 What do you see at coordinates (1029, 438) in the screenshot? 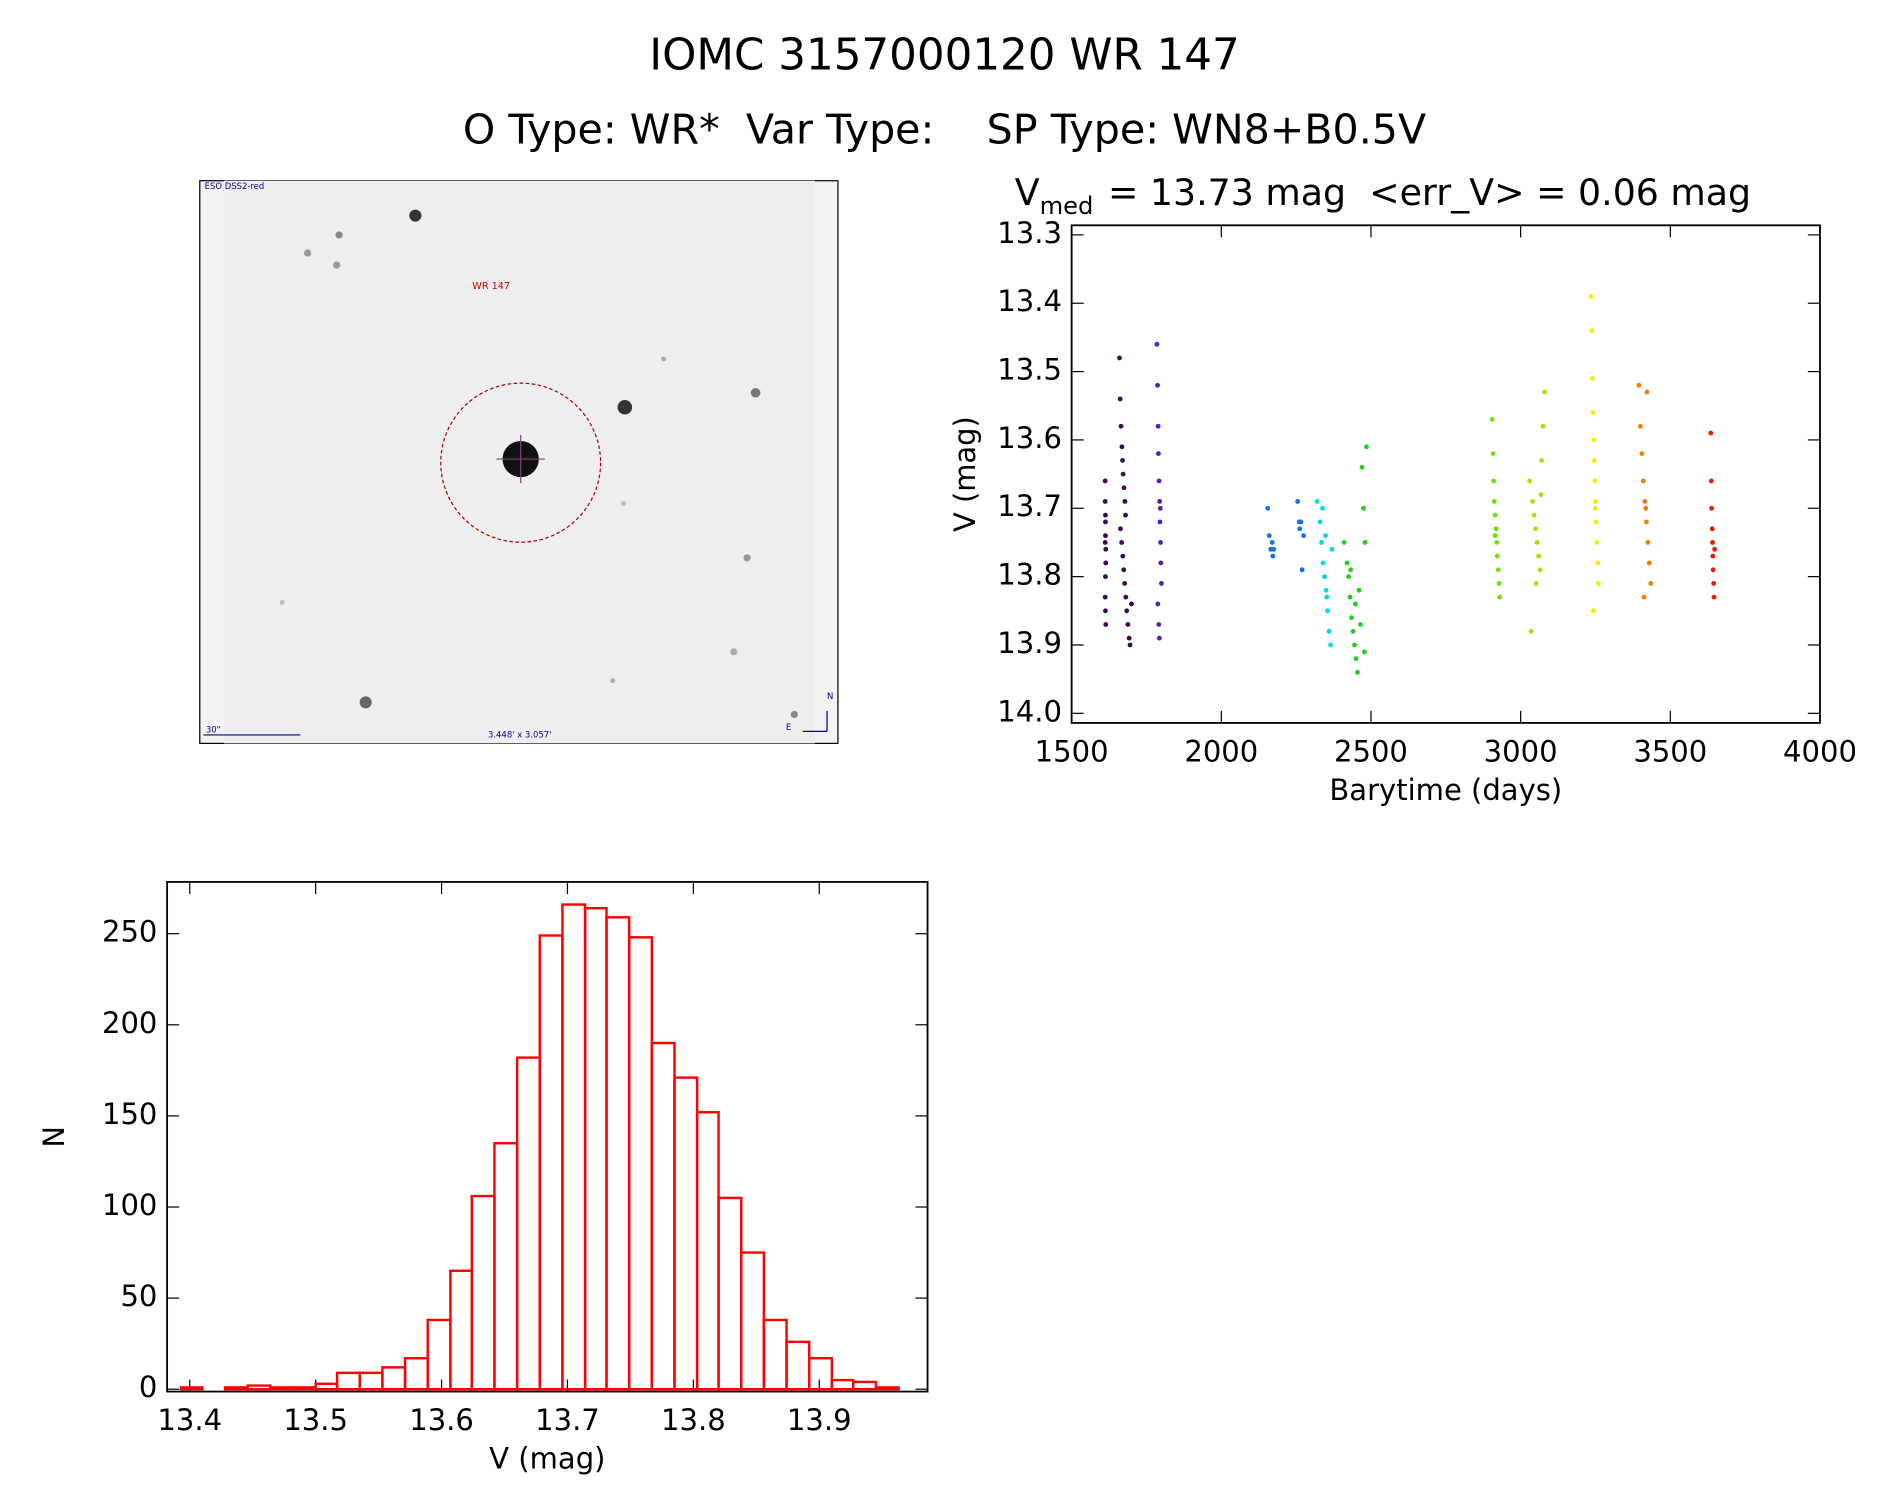
I see `y-tick-label: 13.6` at bounding box center [1029, 438].